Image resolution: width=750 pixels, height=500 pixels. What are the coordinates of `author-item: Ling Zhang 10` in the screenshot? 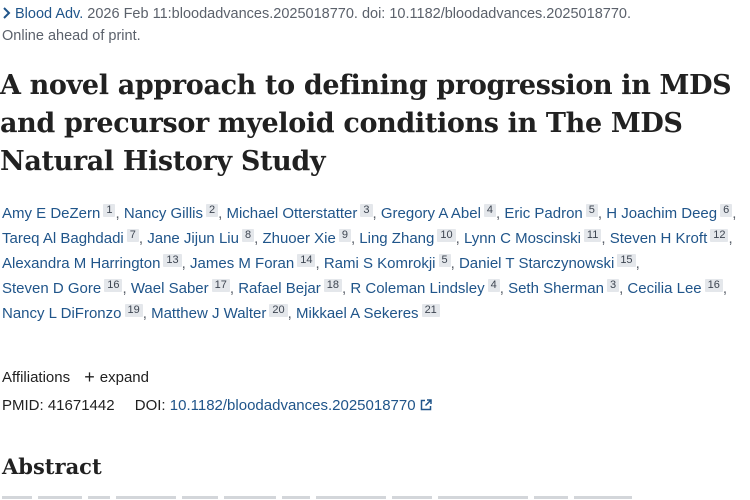 It's located at (407, 238).